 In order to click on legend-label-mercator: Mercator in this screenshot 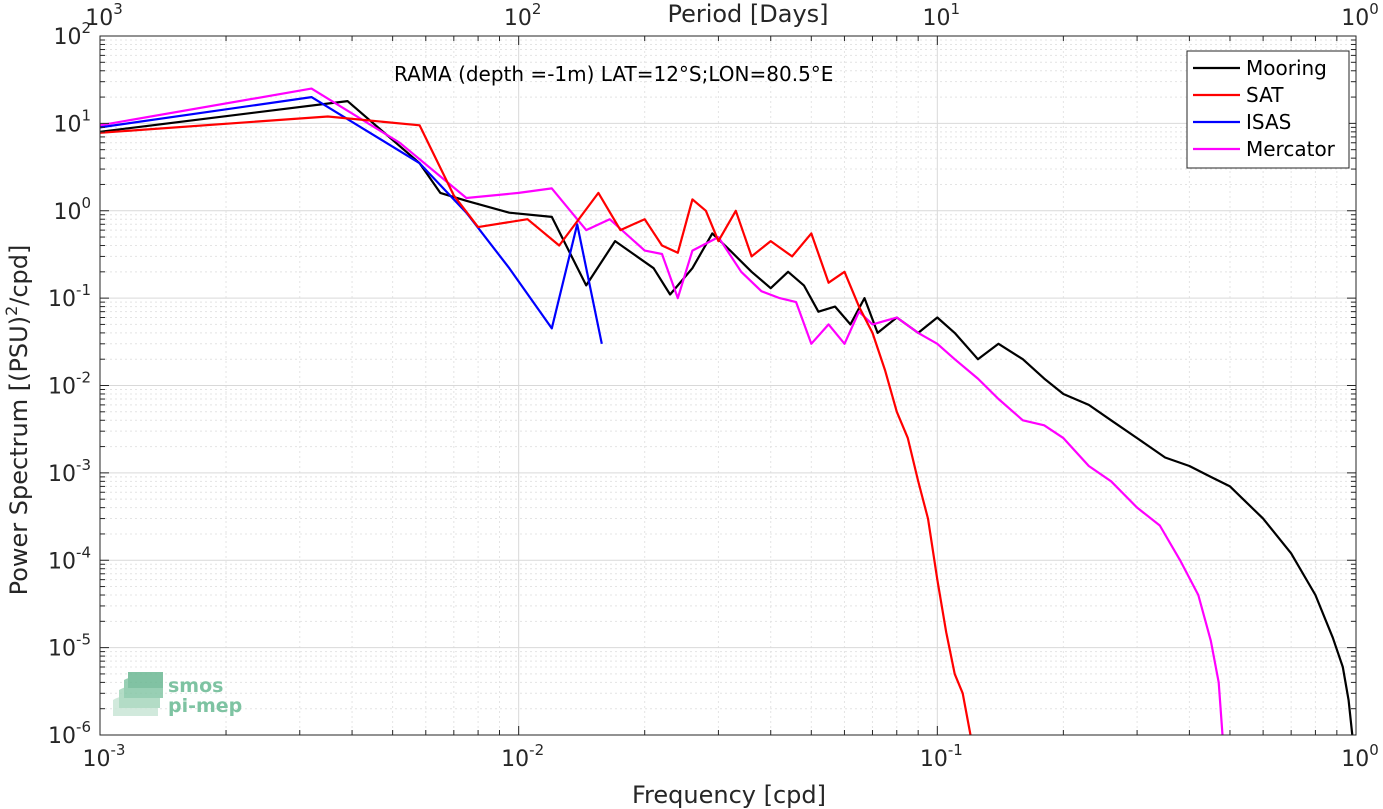, I will do `click(1291, 149)`.